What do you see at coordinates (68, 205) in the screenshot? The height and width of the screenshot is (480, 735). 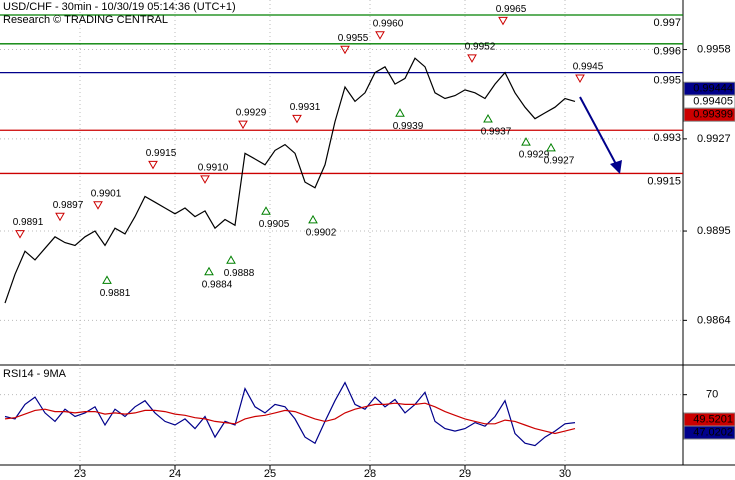 I see `high-label: 0.9897` at bounding box center [68, 205].